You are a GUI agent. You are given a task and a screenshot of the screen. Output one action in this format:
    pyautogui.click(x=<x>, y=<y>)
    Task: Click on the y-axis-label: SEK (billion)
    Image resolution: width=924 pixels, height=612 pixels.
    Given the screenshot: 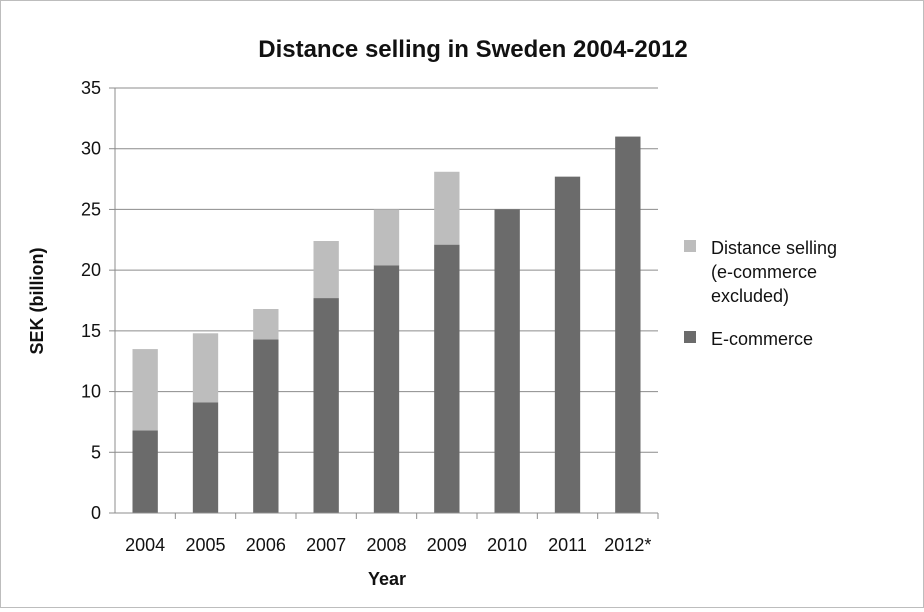 What is the action you would take?
    pyautogui.click(x=37, y=301)
    